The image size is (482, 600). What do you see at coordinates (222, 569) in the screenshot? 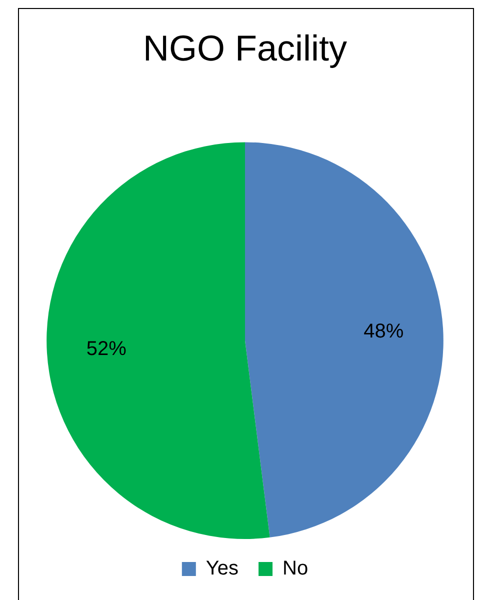
I see `legend-label: Yes` at bounding box center [222, 569].